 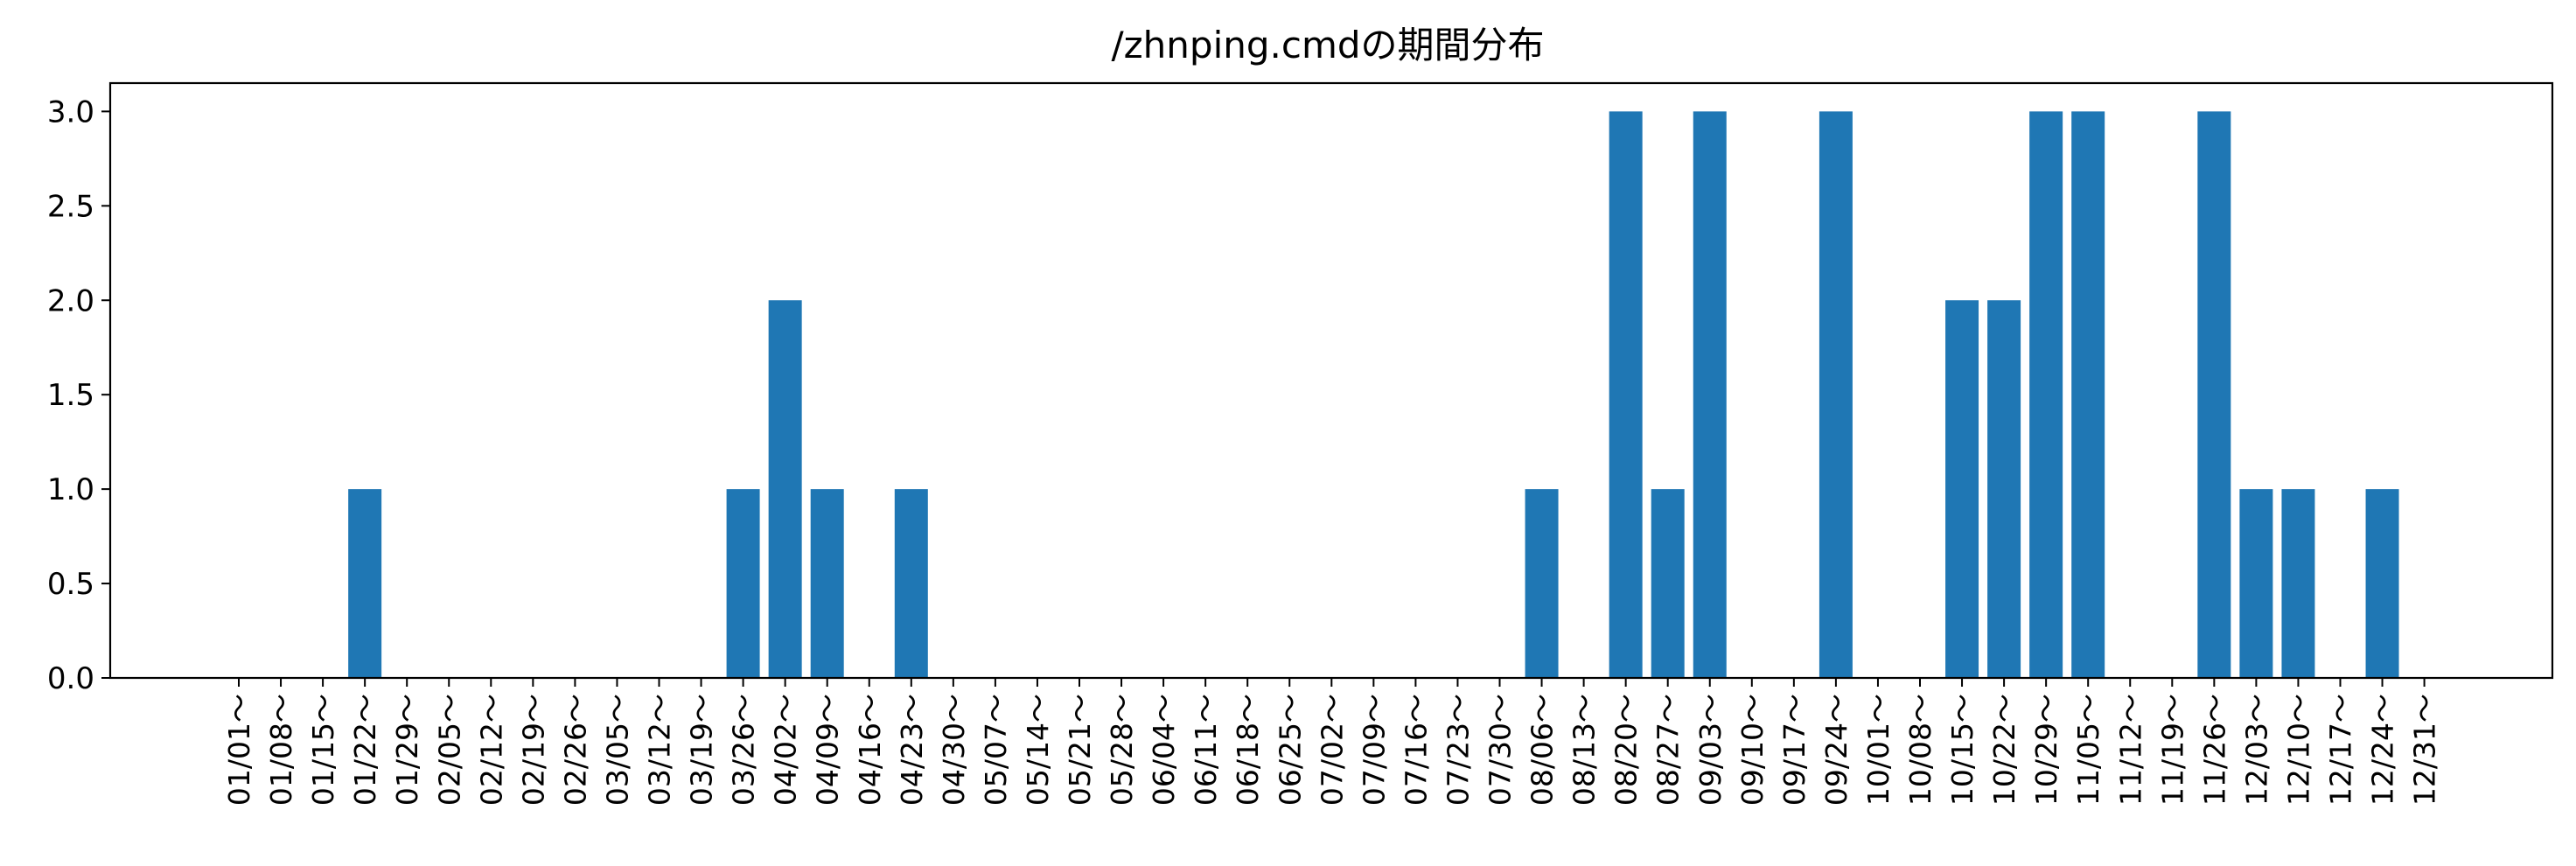 I want to click on x-tick-label: 07/30～, so click(x=1500, y=750).